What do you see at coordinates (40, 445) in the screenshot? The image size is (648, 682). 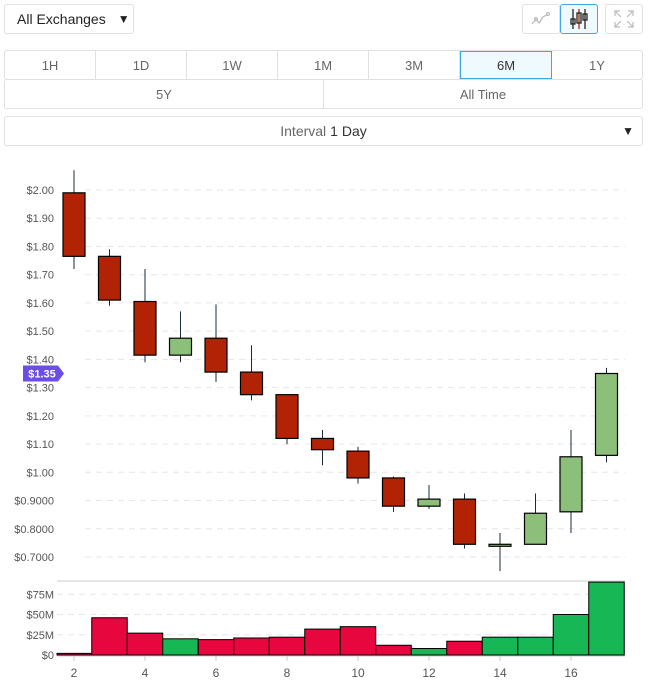 I see `y-tick-label: $1.10` at bounding box center [40, 445].